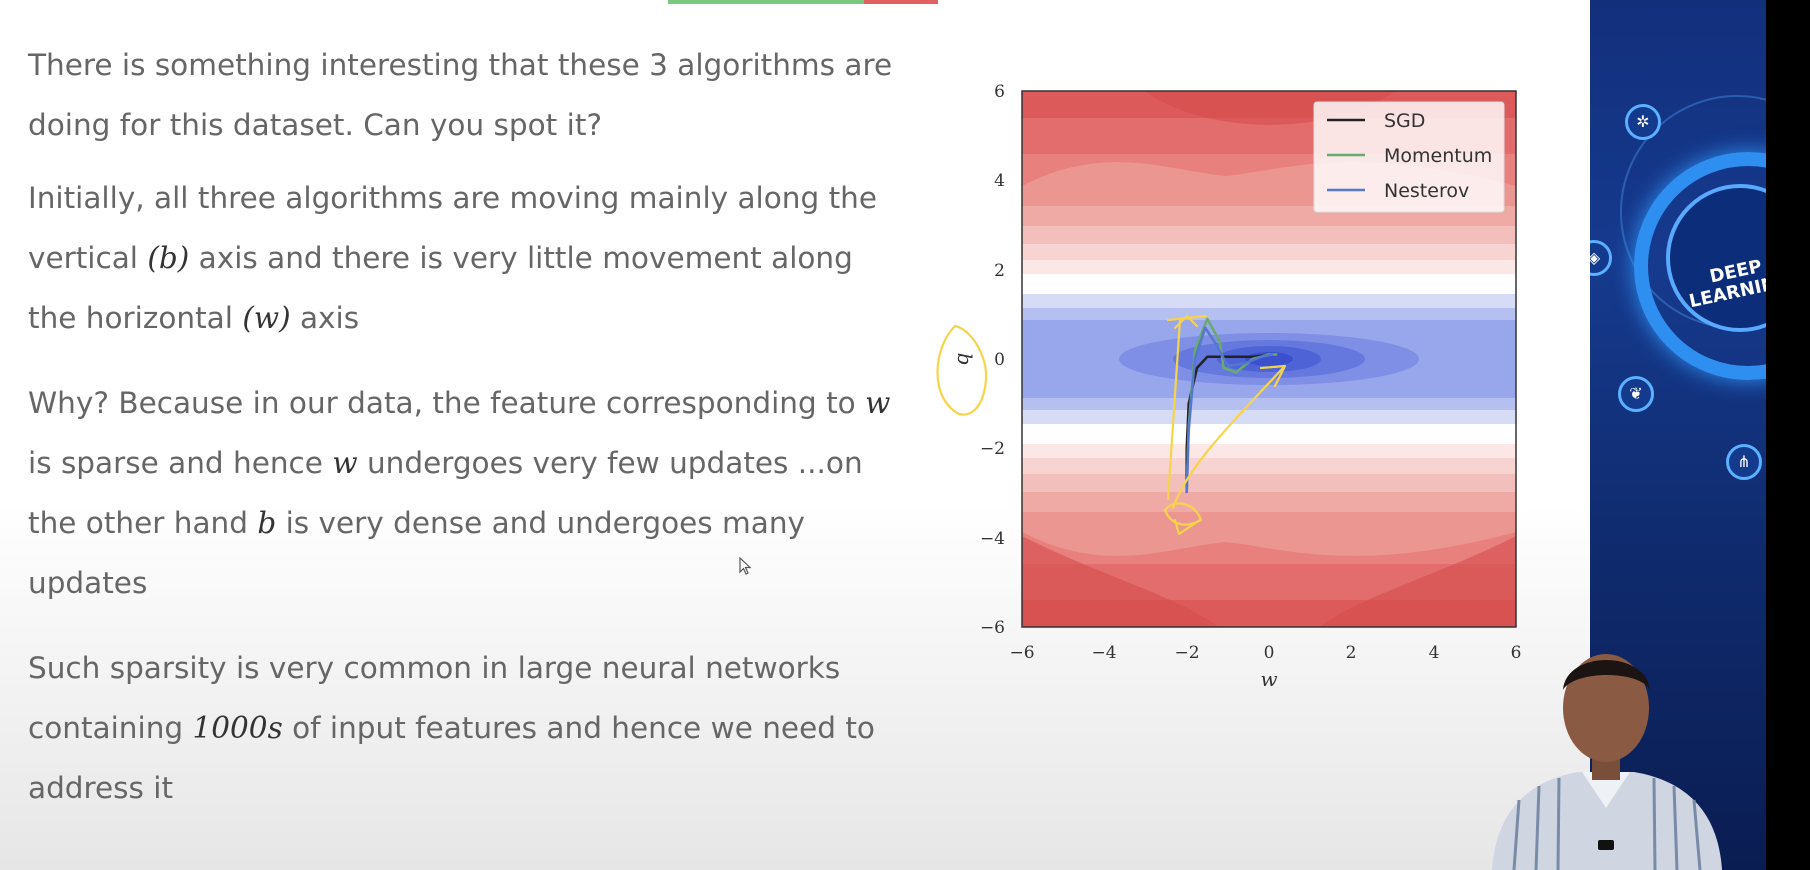 The width and height of the screenshot is (1810, 870). I want to click on progress-bar-green, so click(766, 2).